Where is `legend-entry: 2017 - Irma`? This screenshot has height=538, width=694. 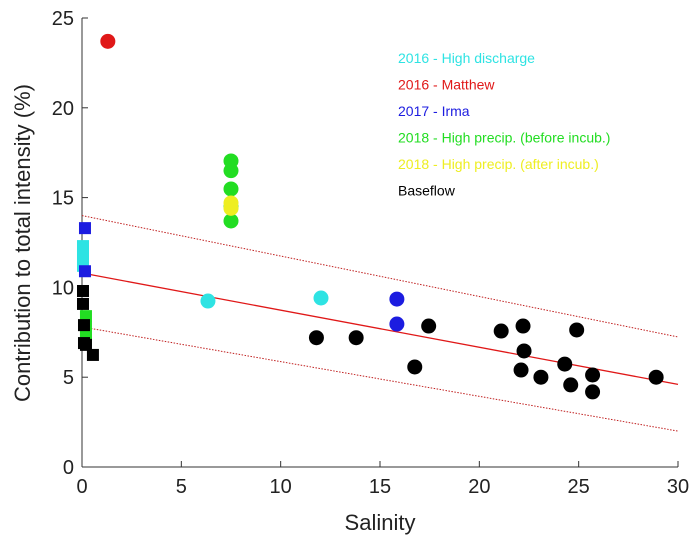
legend-entry: 2017 - Irma is located at coordinates (434, 111).